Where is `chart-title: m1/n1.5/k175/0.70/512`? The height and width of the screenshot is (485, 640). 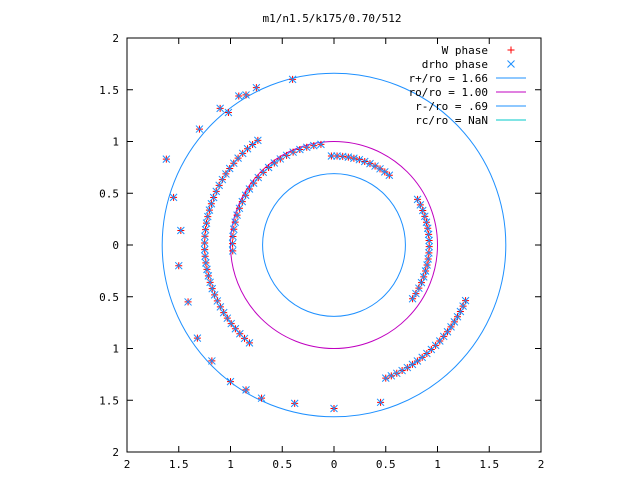 chart-title: m1/n1.5/k175/0.70/512 is located at coordinates (331, 18).